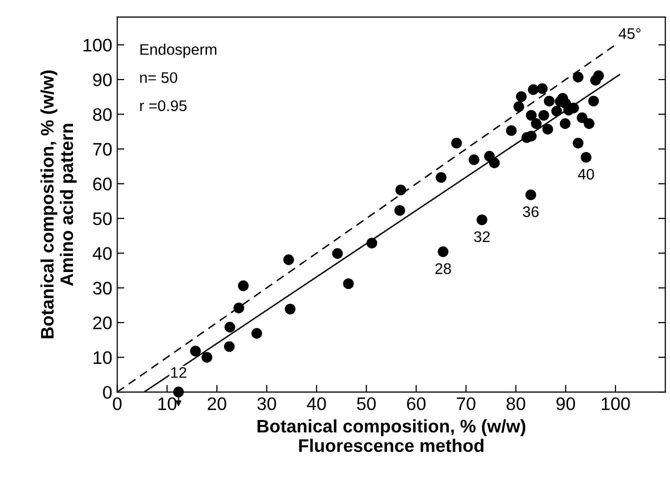 The height and width of the screenshot is (487, 670). I want to click on annotation: 28, so click(443, 268).